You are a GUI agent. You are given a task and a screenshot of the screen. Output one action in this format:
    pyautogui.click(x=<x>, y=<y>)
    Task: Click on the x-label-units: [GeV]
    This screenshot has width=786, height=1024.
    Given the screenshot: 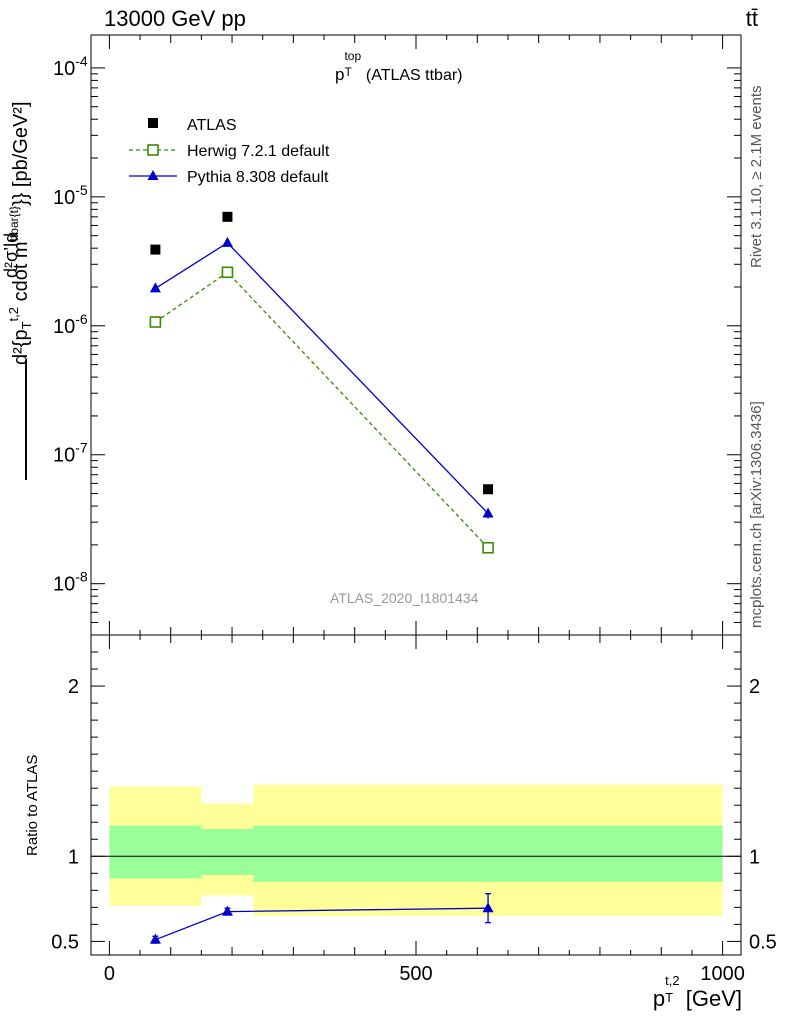 What is the action you would take?
    pyautogui.click(x=713, y=998)
    